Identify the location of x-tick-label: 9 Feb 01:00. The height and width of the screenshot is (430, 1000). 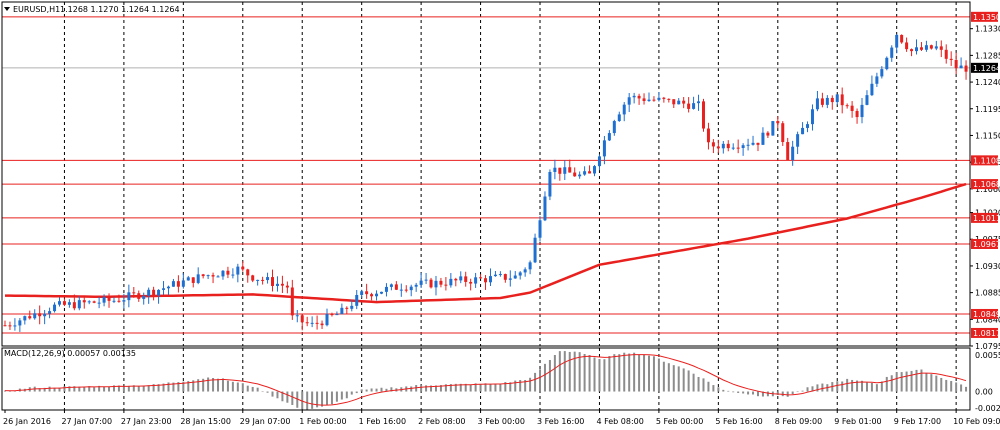
(857, 421).